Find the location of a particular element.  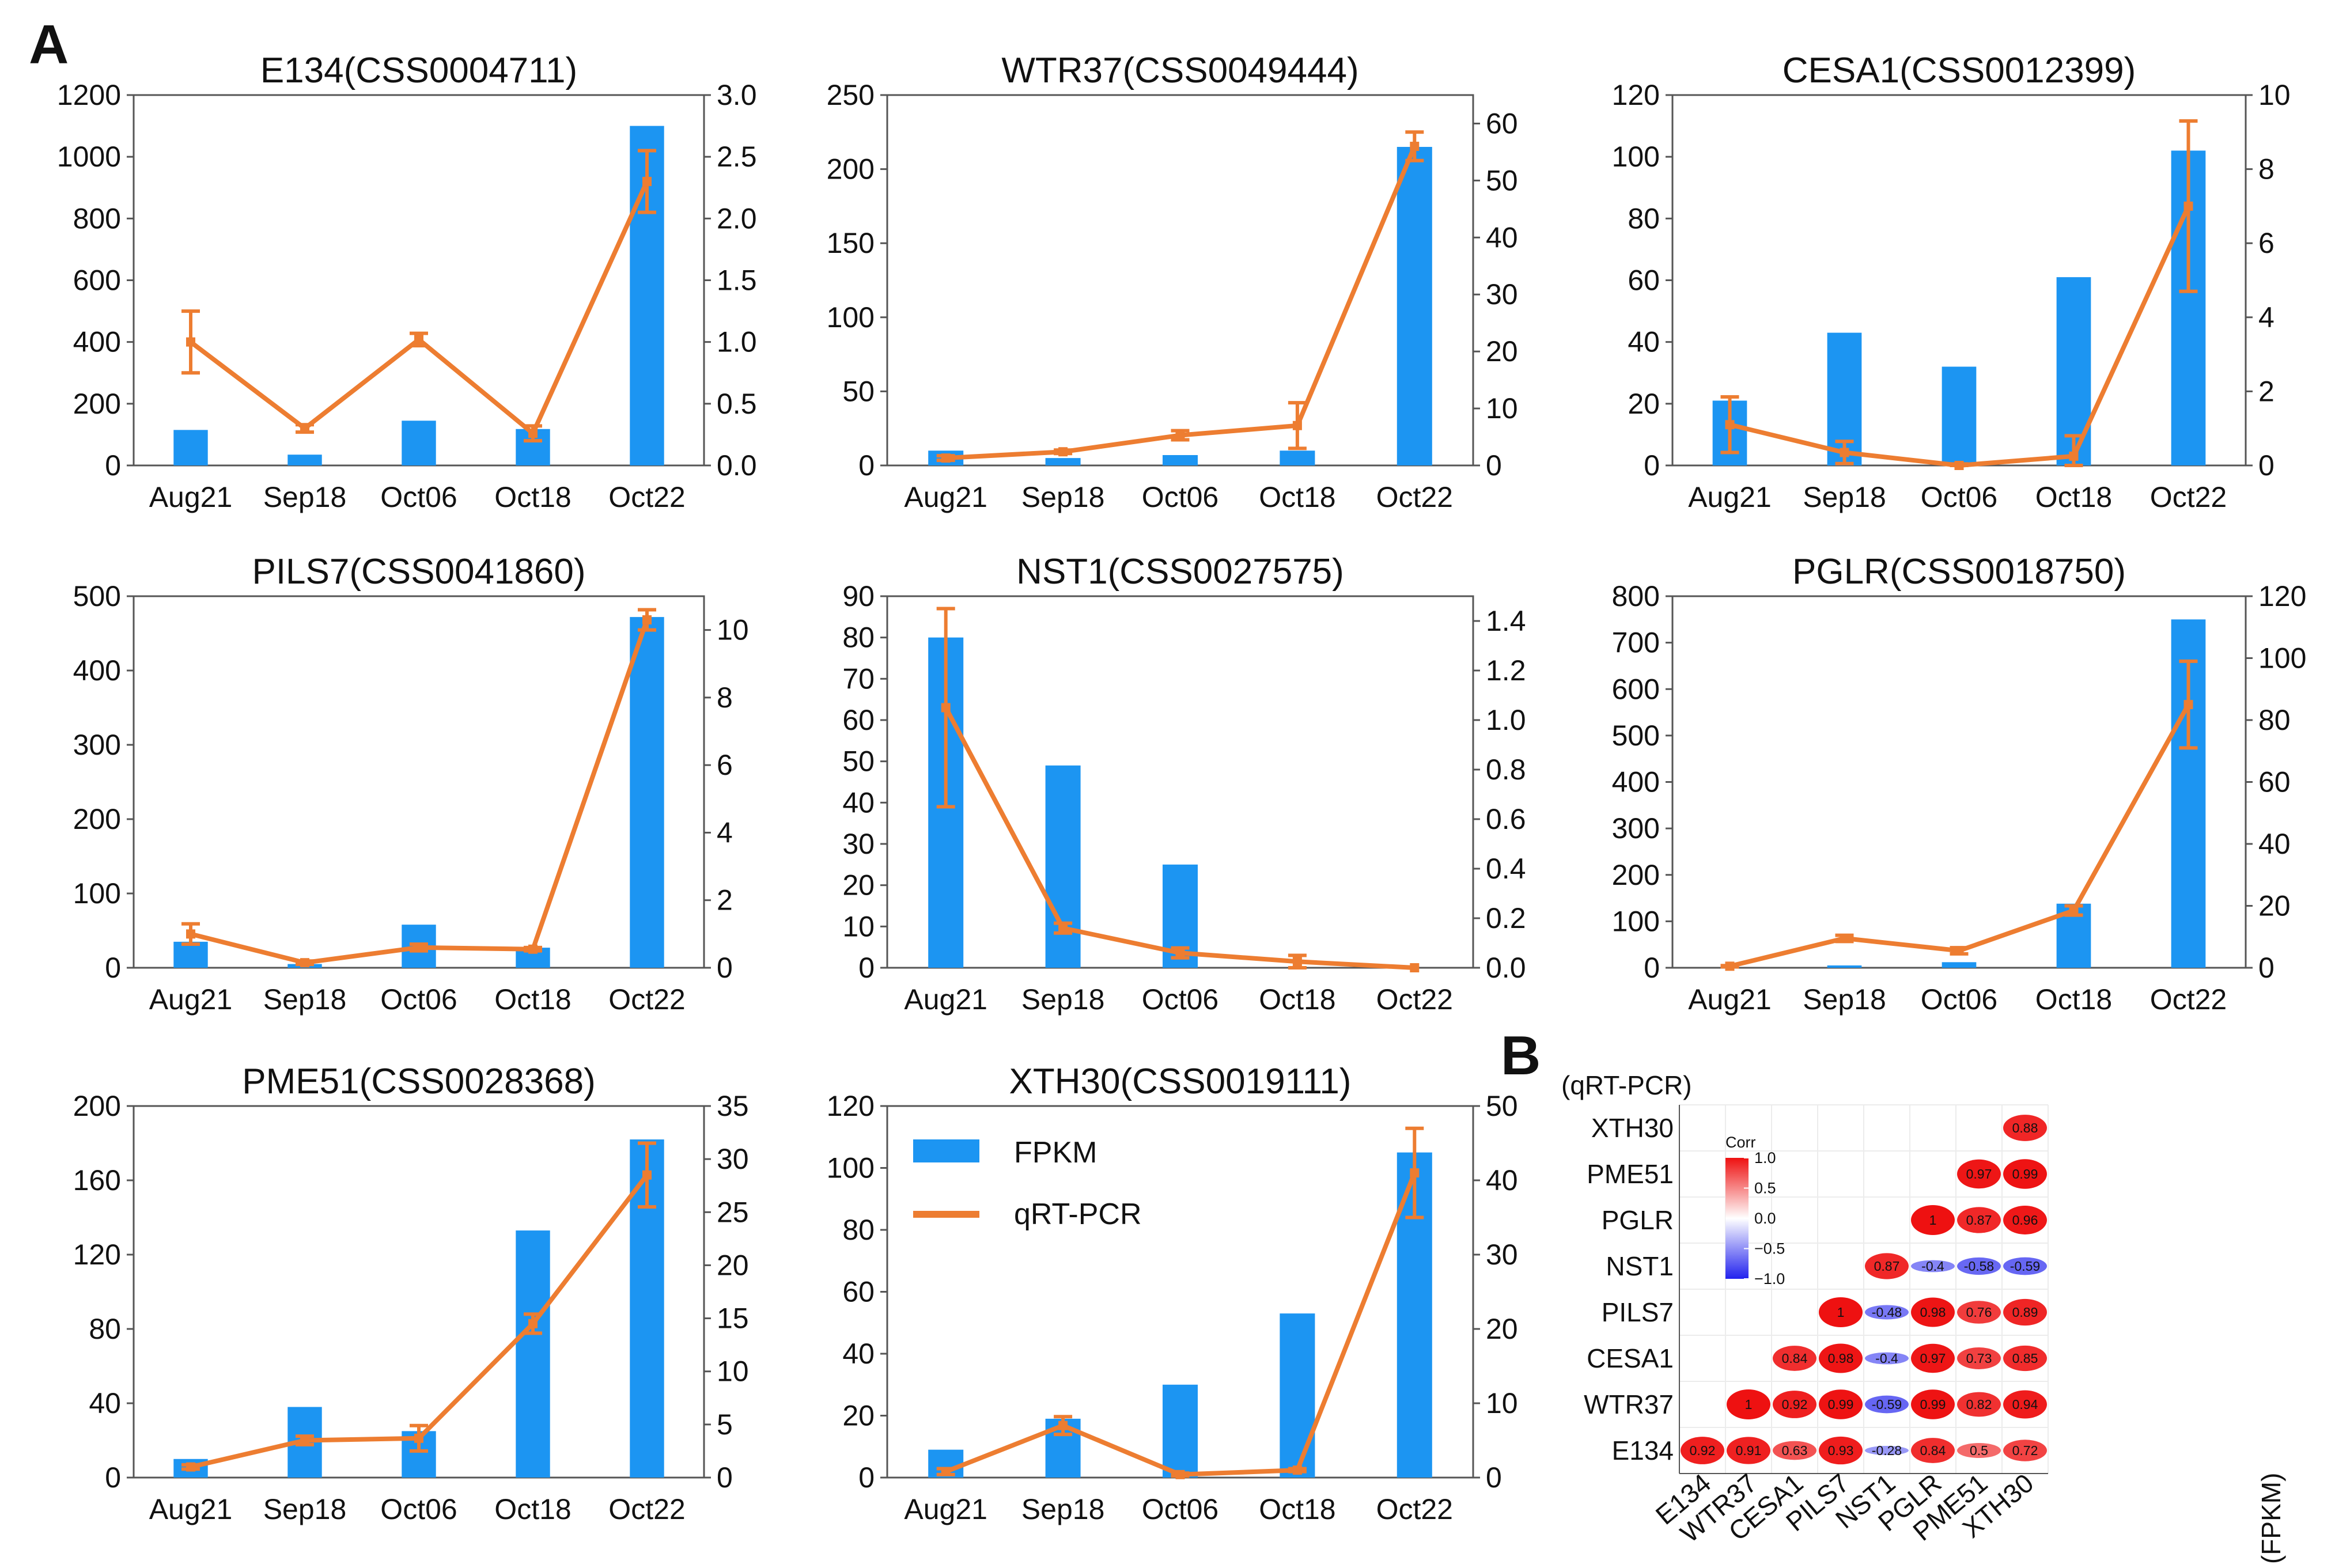

heatmap-cell-e134-nst1: -0.28 is located at coordinates (1887, 1450).